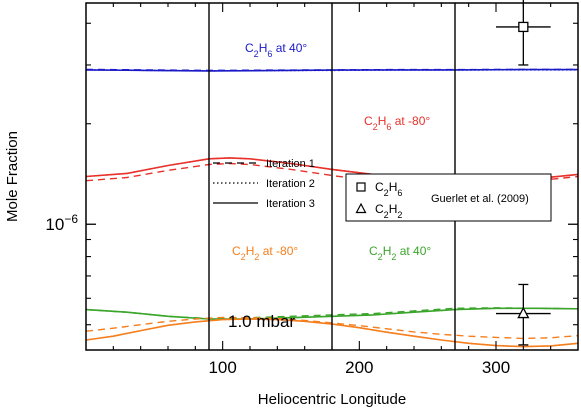 This screenshot has height=413, width=581. I want to click on label-c2h2-m80-tail: at -80°, so click(278, 251).